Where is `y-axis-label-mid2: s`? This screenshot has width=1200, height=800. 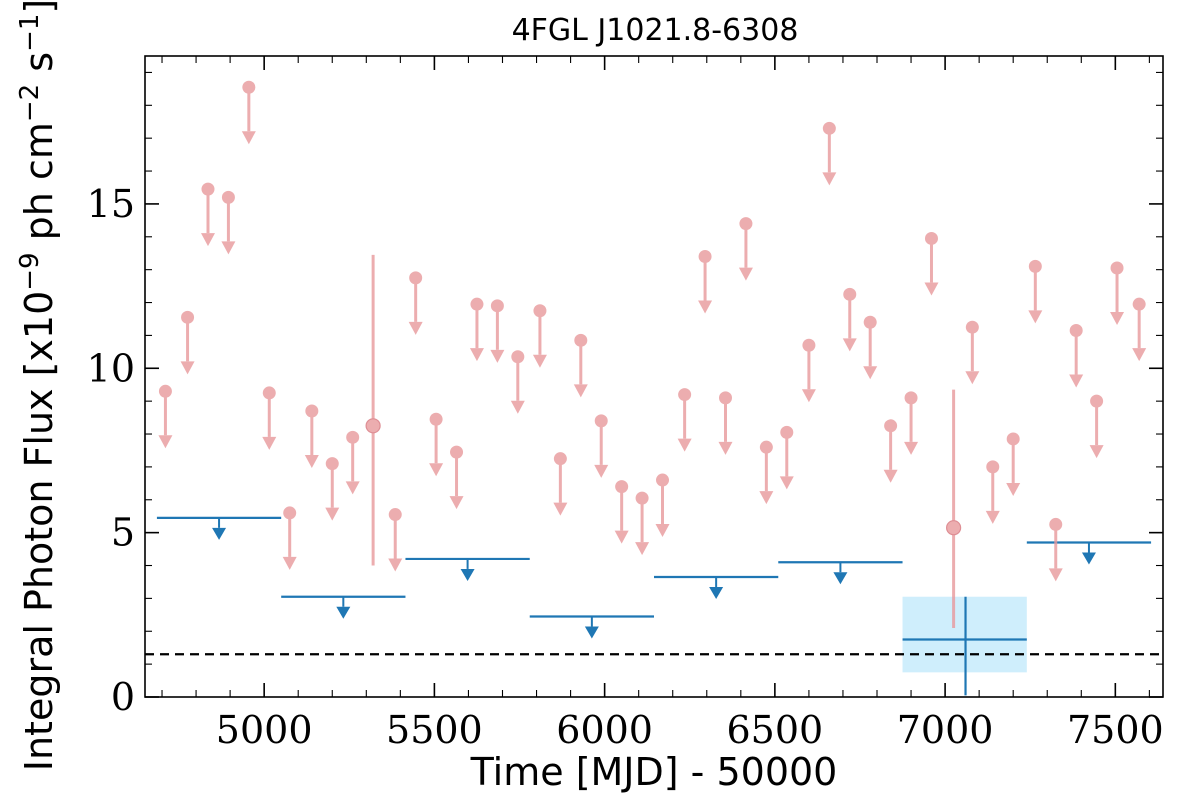
y-axis-label-mid2: s is located at coordinates (39, 68).